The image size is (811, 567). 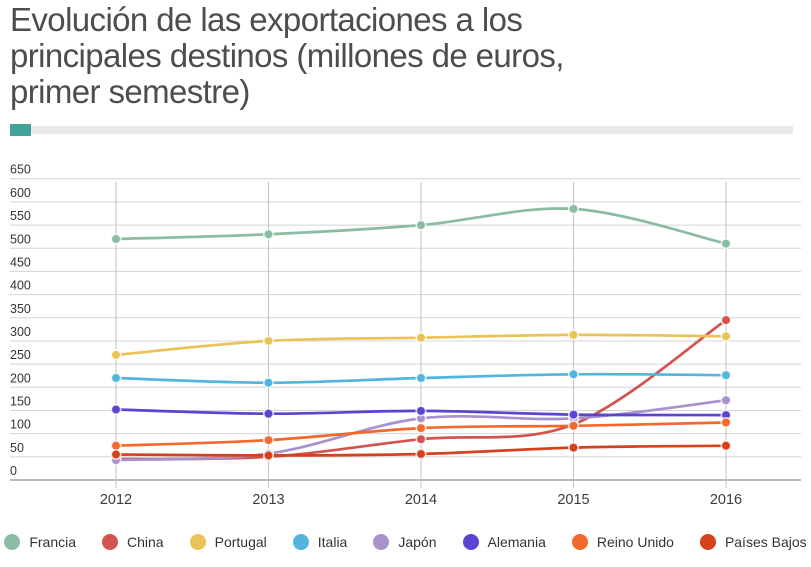 What do you see at coordinates (726, 336) in the screenshot?
I see `data-point-portugal-2016` at bounding box center [726, 336].